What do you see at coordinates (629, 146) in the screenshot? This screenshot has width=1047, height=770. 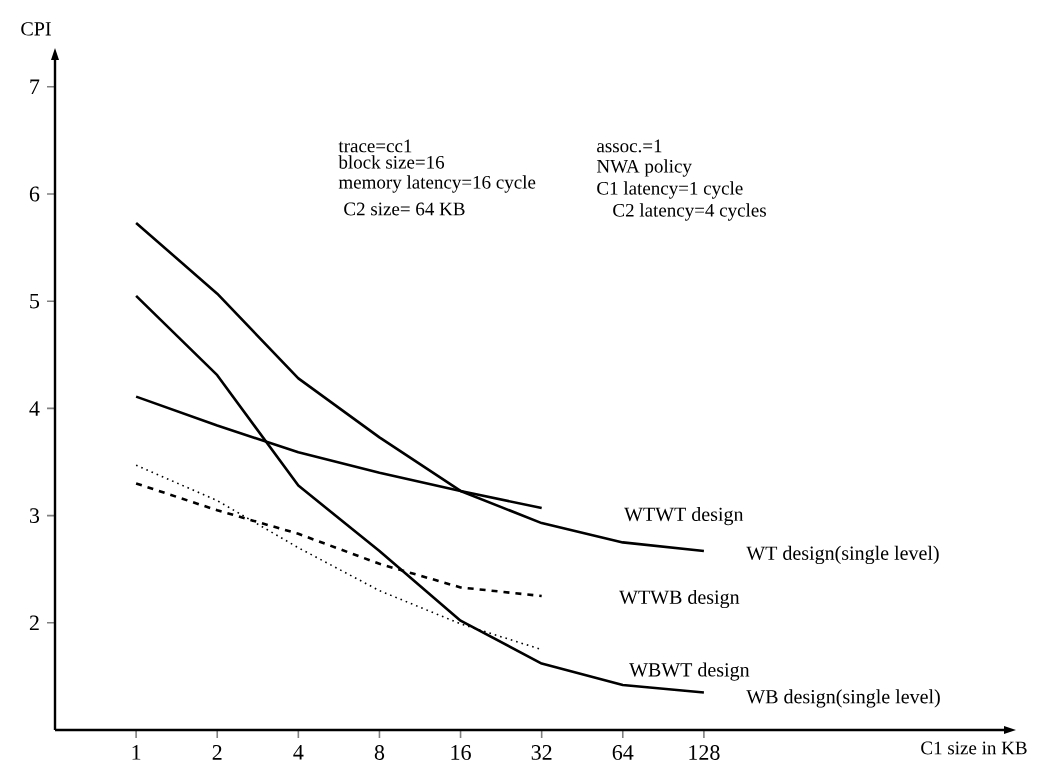 I see `annotation: assoc.=1` at bounding box center [629, 146].